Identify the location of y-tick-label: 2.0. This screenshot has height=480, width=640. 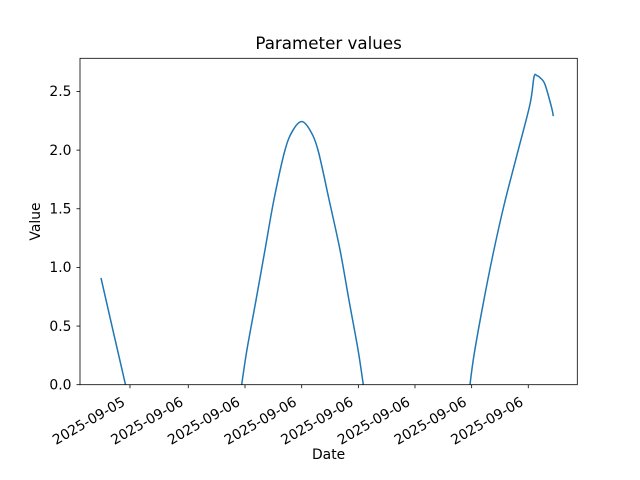
(60, 151).